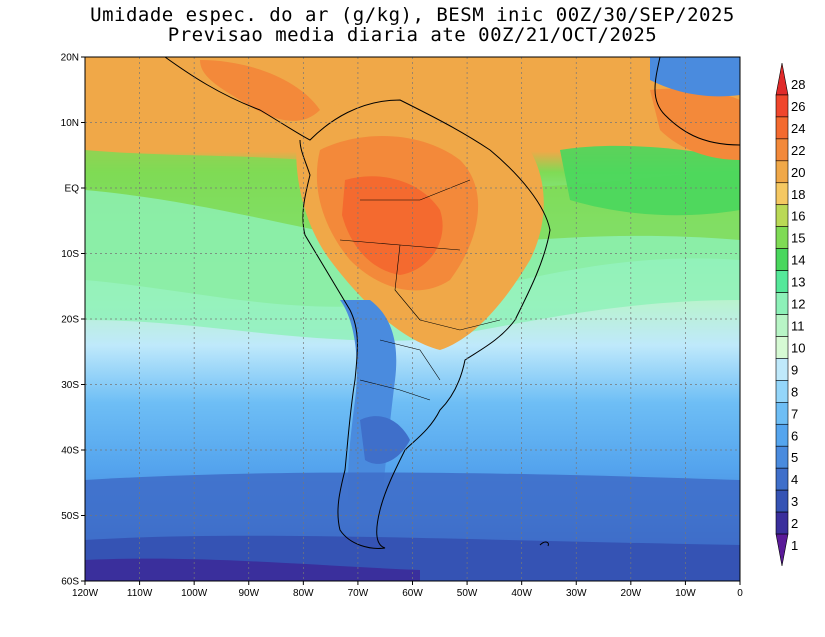 This screenshot has width=825, height=637. What do you see at coordinates (85, 593) in the screenshot?
I see `longitude-tick-label: 120W` at bounding box center [85, 593].